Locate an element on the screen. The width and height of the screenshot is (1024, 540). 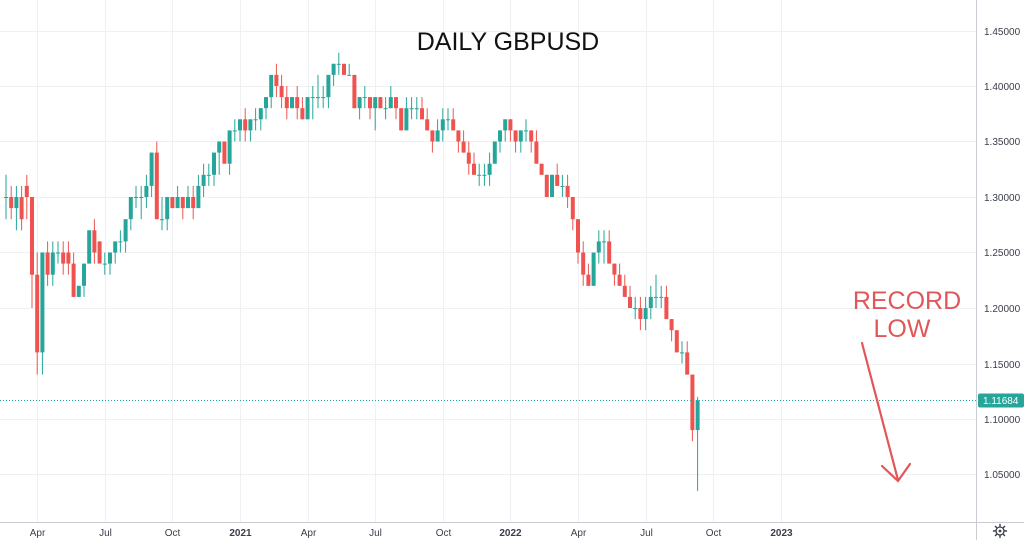
y-tick-label: 1.15000 is located at coordinates (1002, 365).